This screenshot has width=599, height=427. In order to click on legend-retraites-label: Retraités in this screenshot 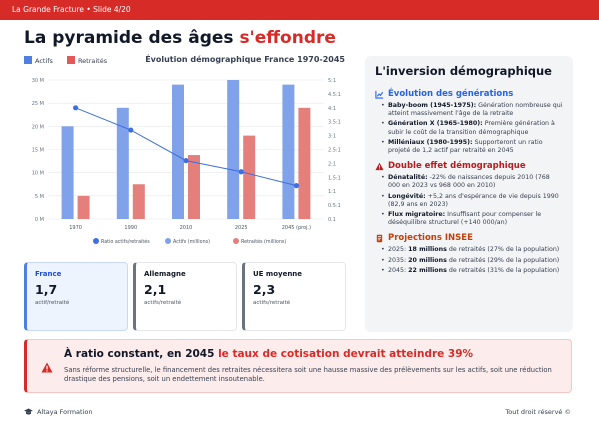, I will do `click(92, 61)`.